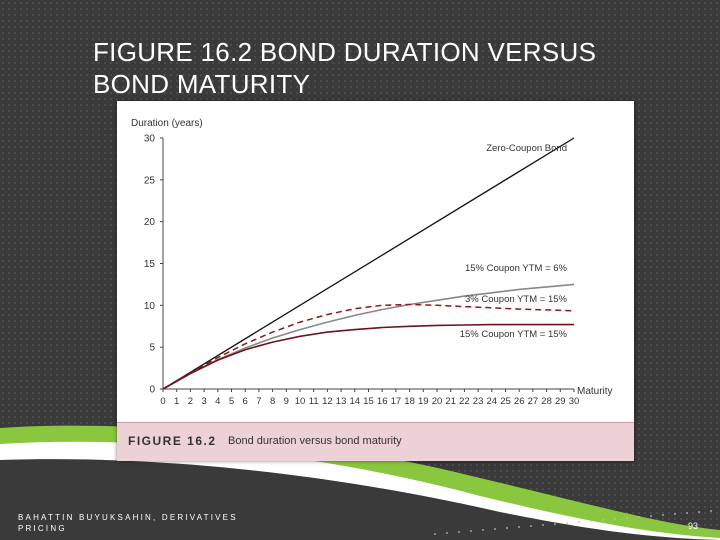 The height and width of the screenshot is (540, 720). What do you see at coordinates (693, 526) in the screenshot?
I see `page-number: 93` at bounding box center [693, 526].